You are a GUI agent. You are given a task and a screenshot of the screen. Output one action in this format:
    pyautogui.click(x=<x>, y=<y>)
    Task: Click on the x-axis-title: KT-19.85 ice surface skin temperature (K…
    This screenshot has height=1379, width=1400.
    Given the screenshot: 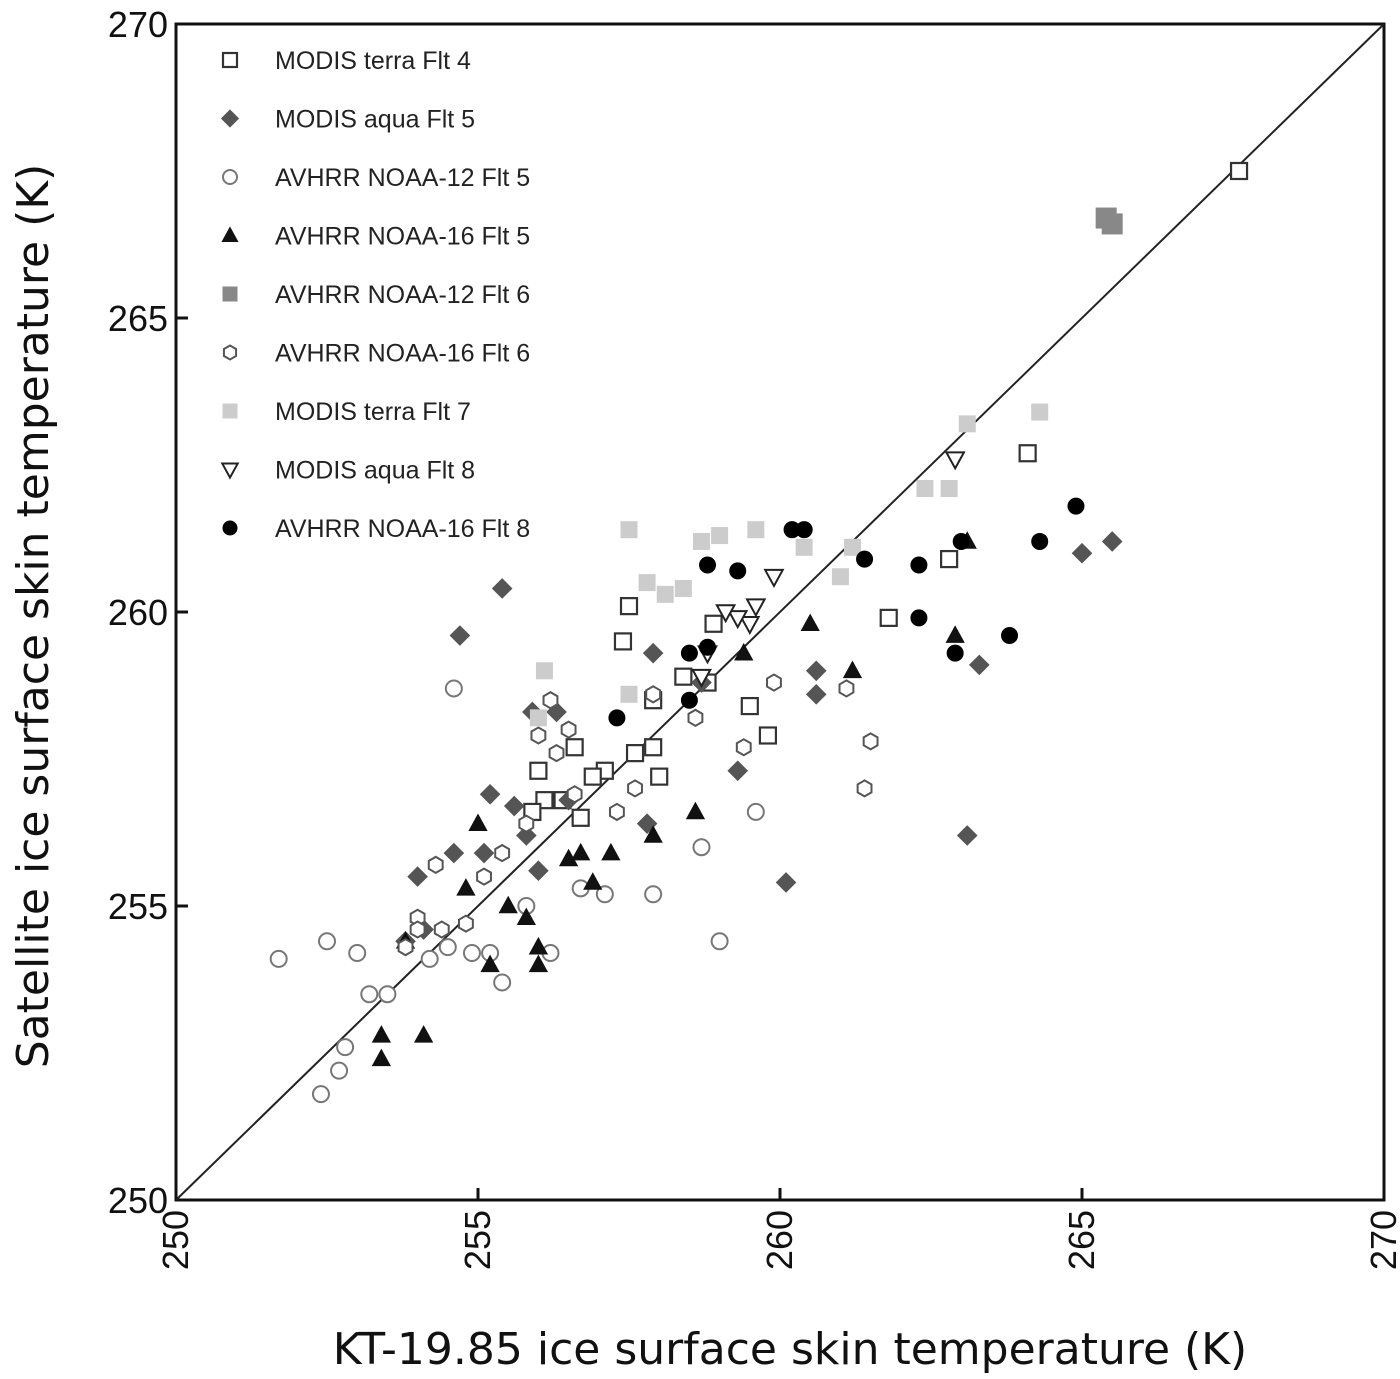 What is the action you would take?
    pyautogui.click(x=790, y=1349)
    